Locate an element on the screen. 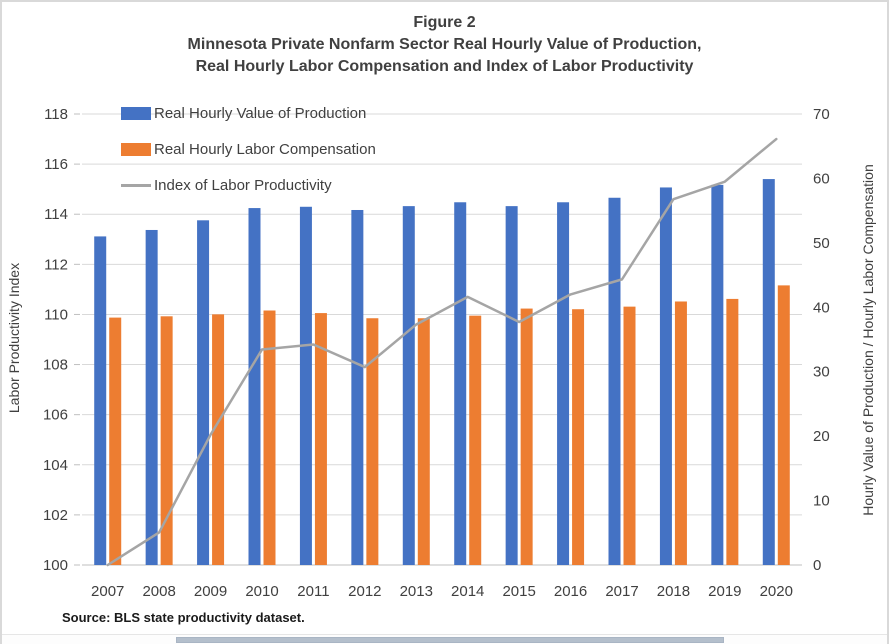  left-axis-tick-label: 112 is located at coordinates (56, 264).